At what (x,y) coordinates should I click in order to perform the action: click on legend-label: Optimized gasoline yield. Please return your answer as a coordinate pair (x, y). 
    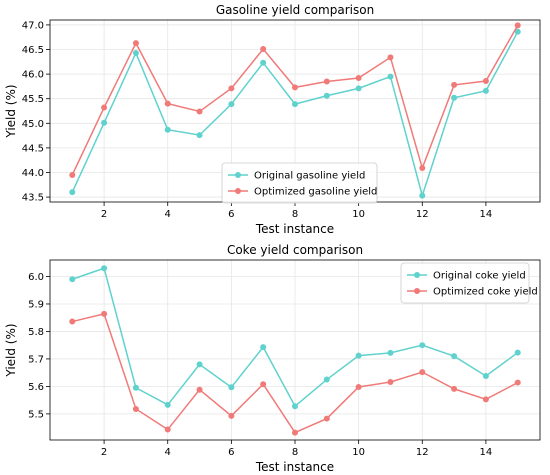
    Looking at the image, I should click on (315, 192).